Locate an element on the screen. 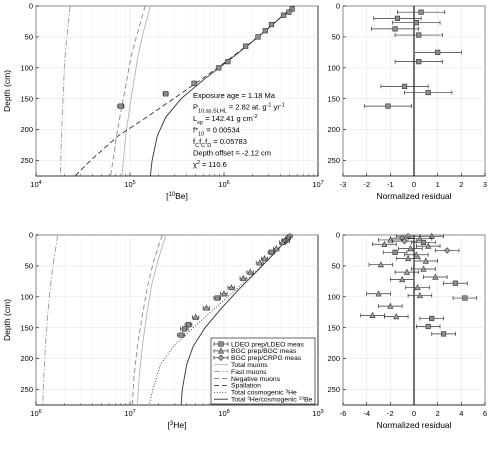 This screenshot has height=452, width=500. fit-annotation-4: fCfCfD = 0.05783 is located at coordinates (220, 143).